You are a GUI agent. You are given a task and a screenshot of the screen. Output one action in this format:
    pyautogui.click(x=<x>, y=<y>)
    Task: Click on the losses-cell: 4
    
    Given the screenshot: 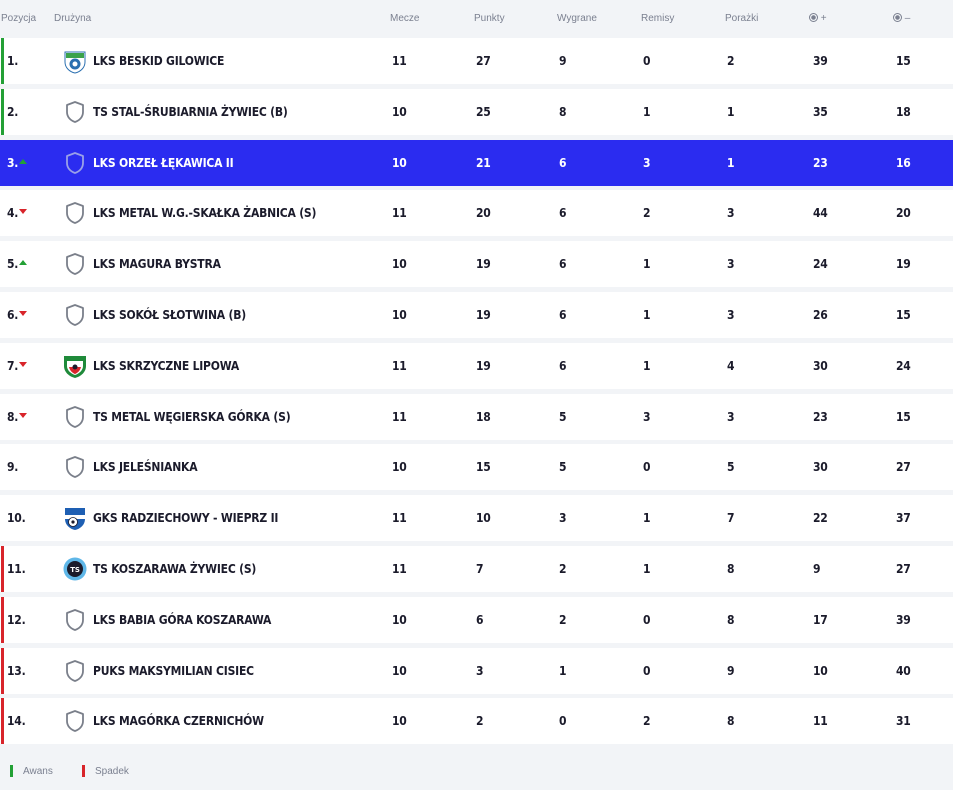 What is the action you would take?
    pyautogui.click(x=731, y=365)
    